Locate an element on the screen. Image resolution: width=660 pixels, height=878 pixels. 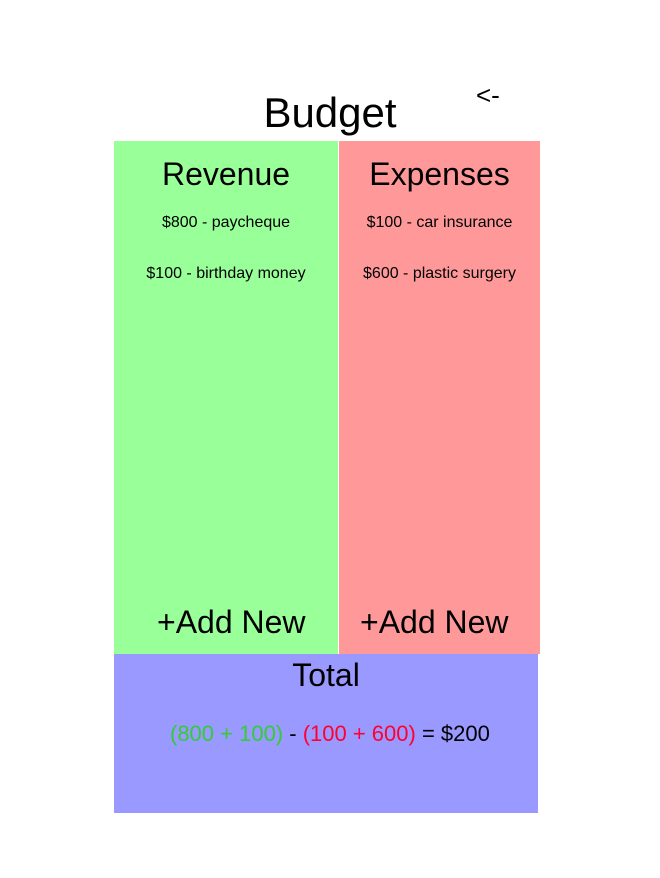
revenue-item: $800 - paycheque is located at coordinates (226, 222).